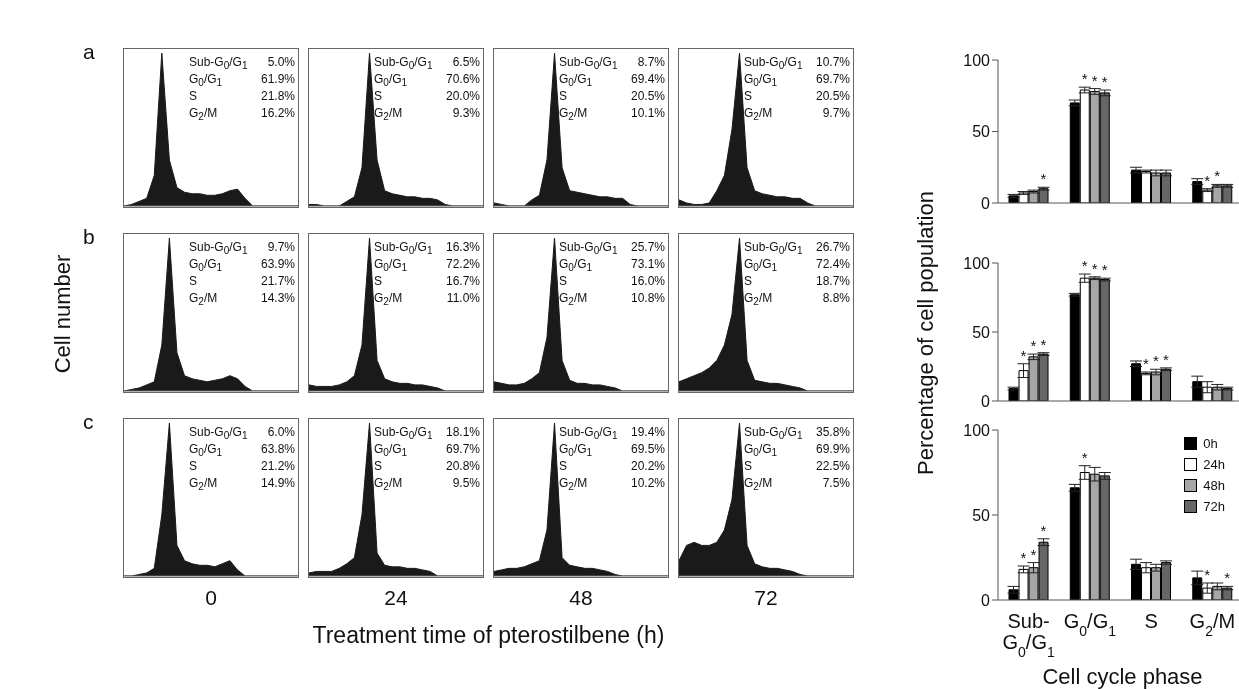 Image resolution: width=1239 pixels, height=689 pixels. I want to click on annotation: 18.7%, so click(832, 281).